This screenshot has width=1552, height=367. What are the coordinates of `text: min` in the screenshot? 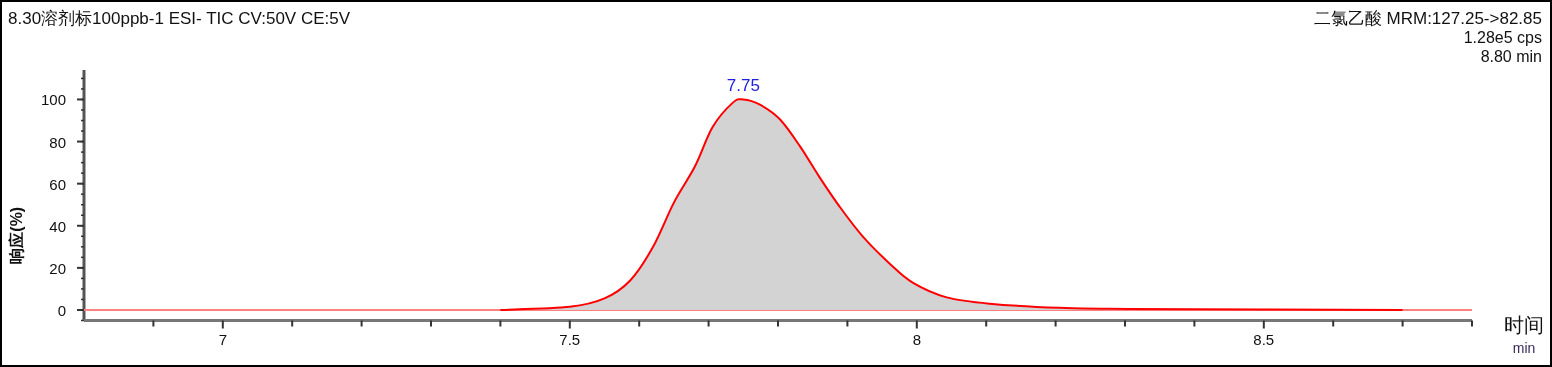 It's located at (1524, 348).